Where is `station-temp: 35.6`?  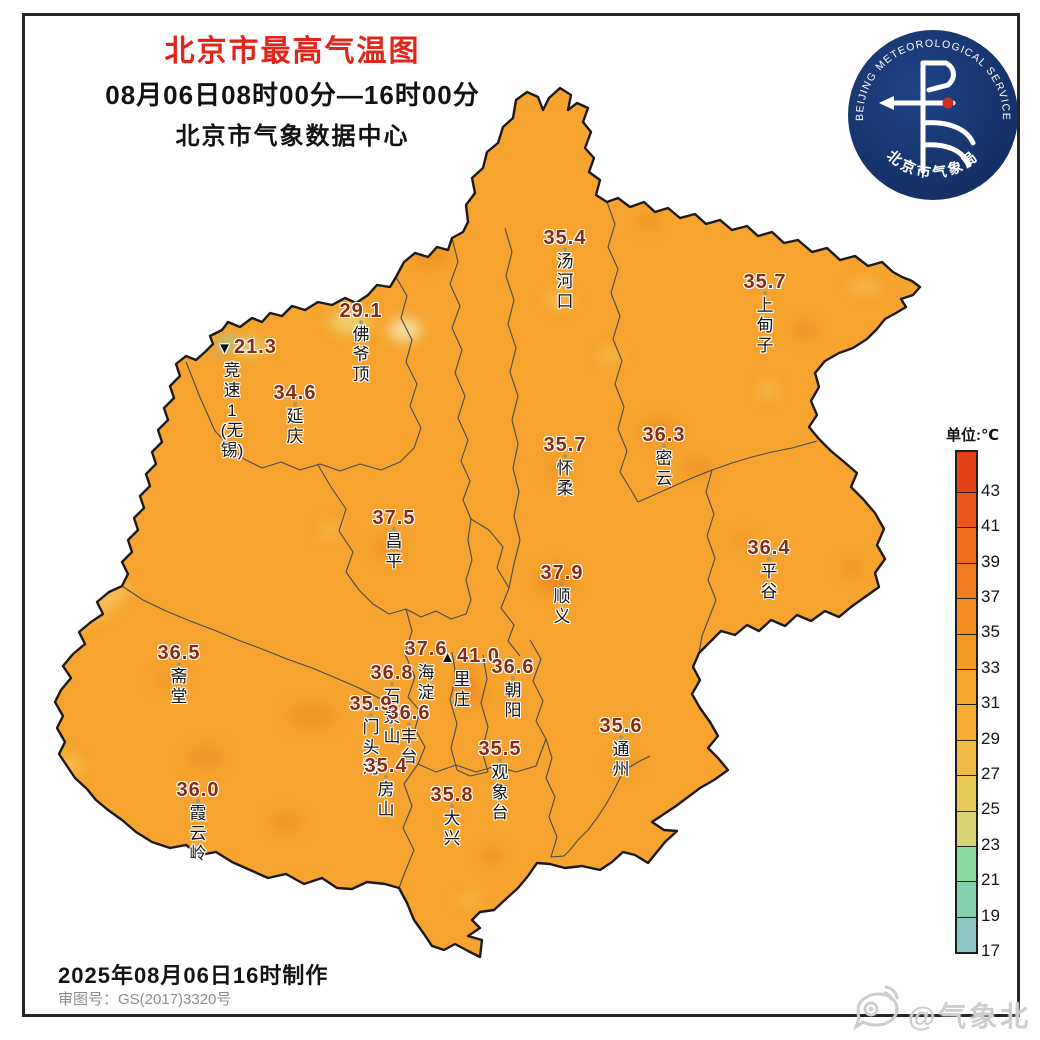
station-temp: 35.6 is located at coordinates (621, 726).